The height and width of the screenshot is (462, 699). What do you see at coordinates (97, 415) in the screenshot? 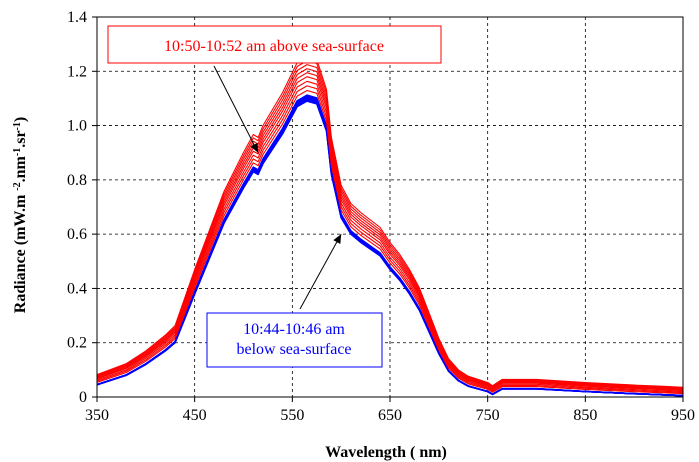
I see `x-tick-label: 350` at bounding box center [97, 415].